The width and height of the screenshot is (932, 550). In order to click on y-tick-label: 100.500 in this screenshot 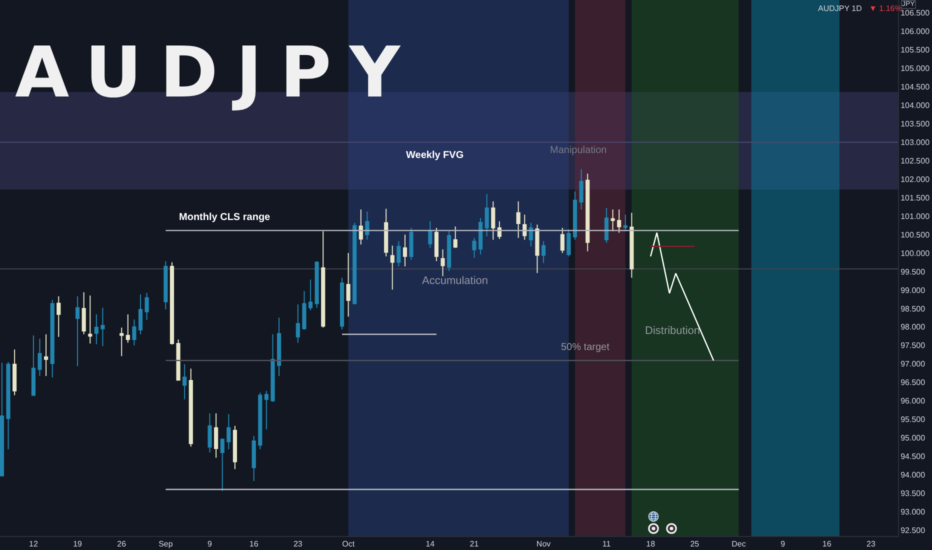, I will do `click(915, 235)`.